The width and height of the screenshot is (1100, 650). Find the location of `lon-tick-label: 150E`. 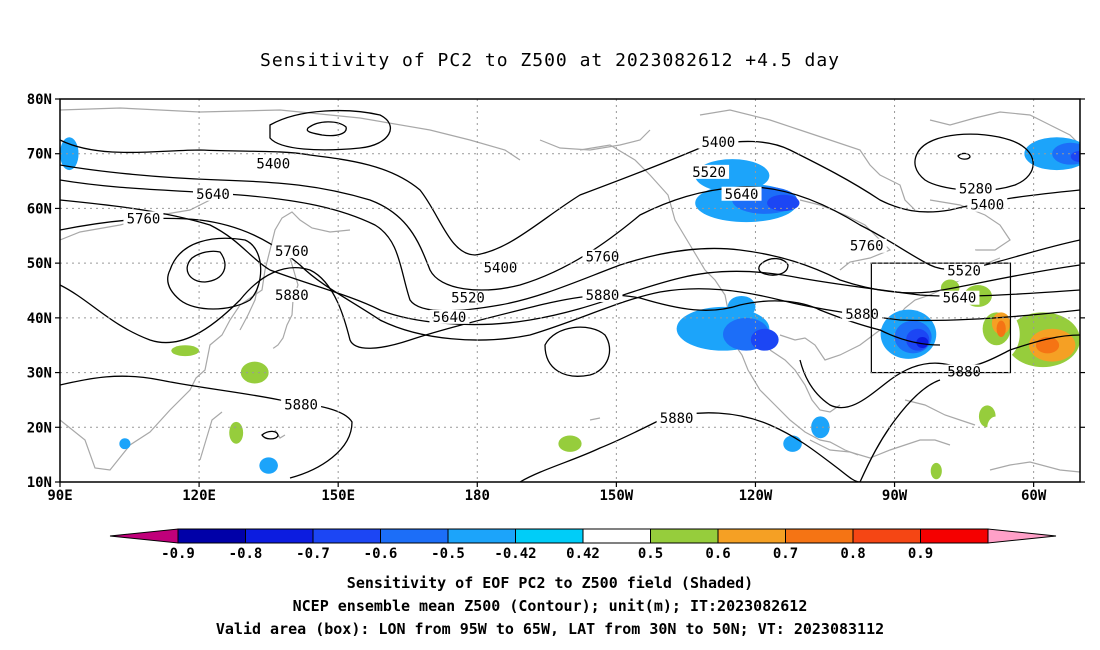

lon-tick-label: 150E is located at coordinates (338, 496).